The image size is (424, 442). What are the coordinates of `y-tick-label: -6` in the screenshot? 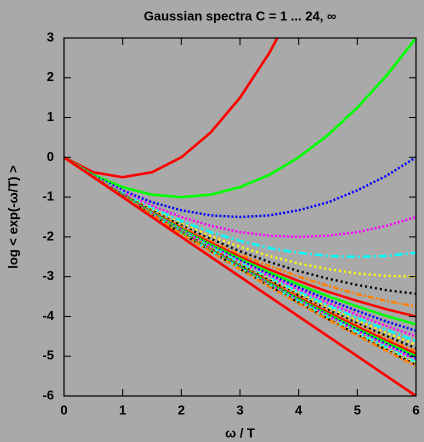 It's located at (48, 394).